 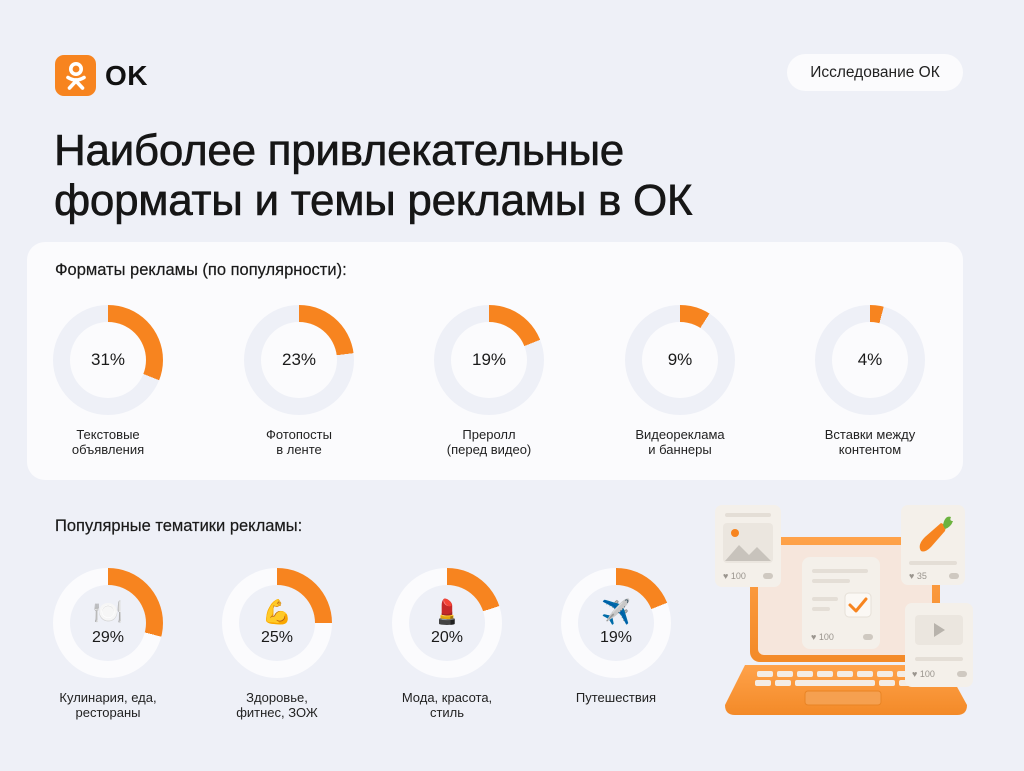 I want to click on ok-logo: OK, so click(x=101, y=75).